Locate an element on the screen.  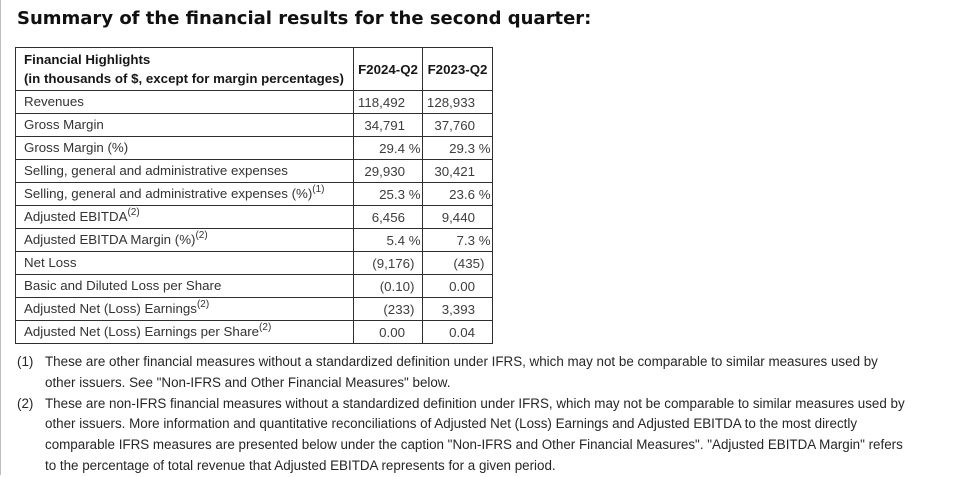
cell-value: 7.3 is located at coordinates (466, 240).